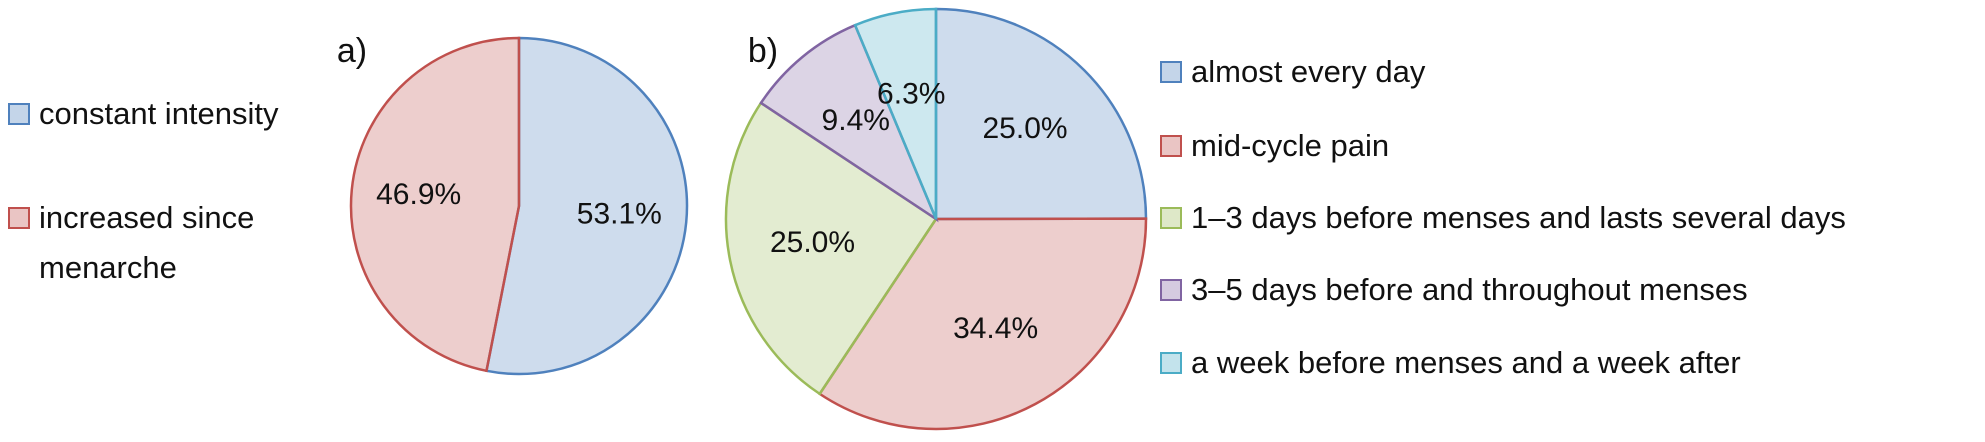 The height and width of the screenshot is (442, 1985). What do you see at coordinates (995, 328) in the screenshot?
I see `value-label: 34.4%` at bounding box center [995, 328].